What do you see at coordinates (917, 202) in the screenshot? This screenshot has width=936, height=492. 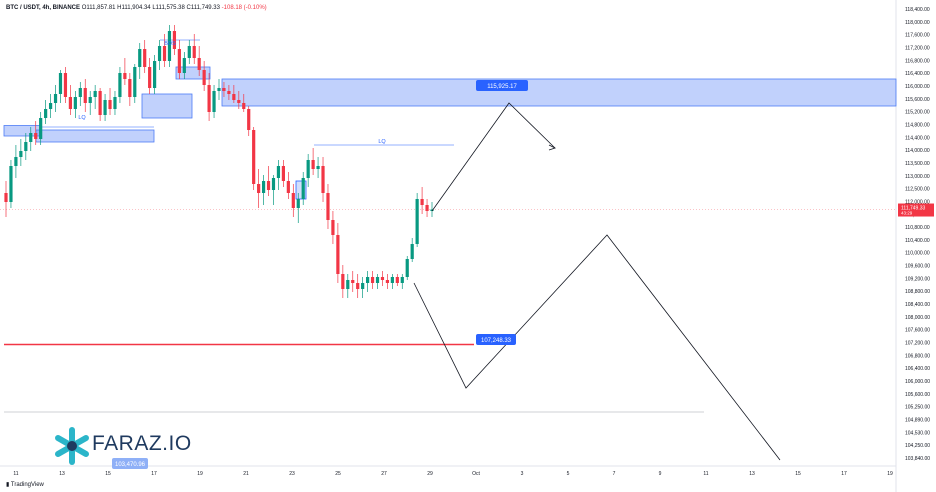 I see `y-tick-label: 112,000.00` at bounding box center [917, 202].